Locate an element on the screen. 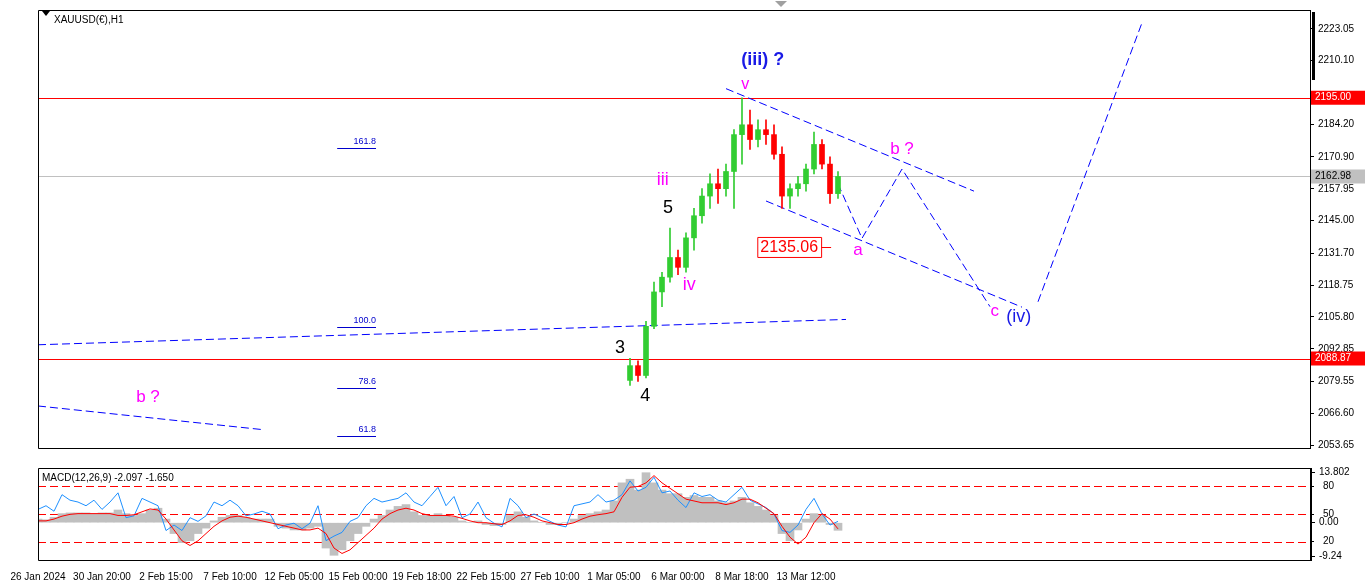  x-tick-label: 2 Feb 15:00 is located at coordinates (166, 576).